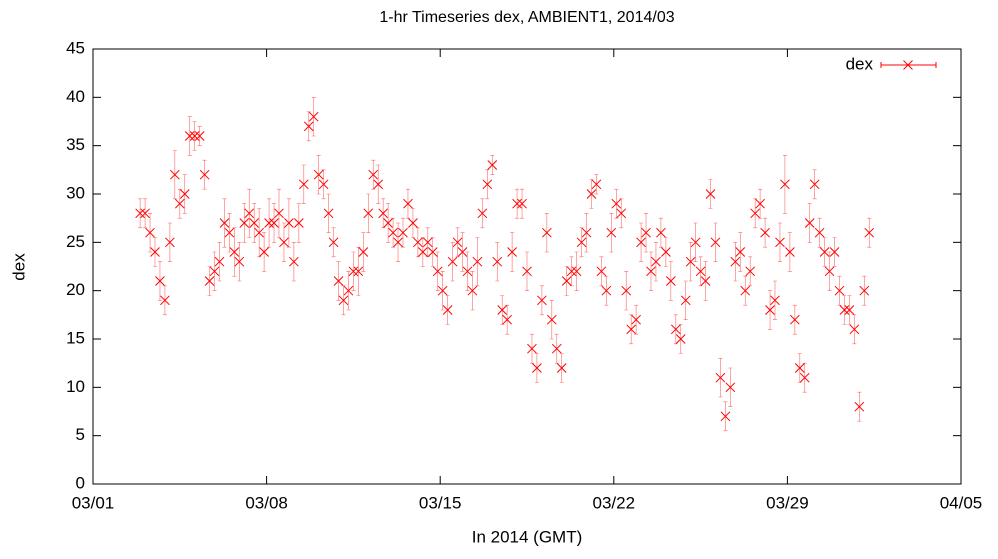  Describe the element at coordinates (75, 337) in the screenshot. I see `y-tick-label: 15` at that location.